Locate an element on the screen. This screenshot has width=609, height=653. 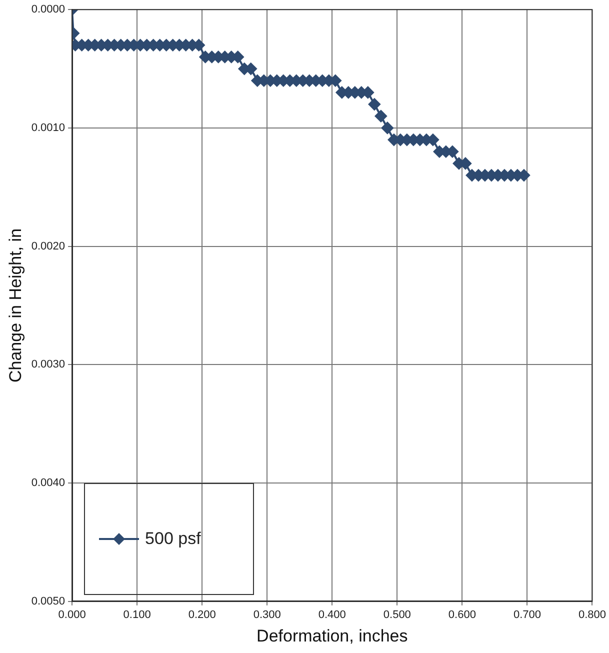
x-tick-label: 0.100 is located at coordinates (137, 615).